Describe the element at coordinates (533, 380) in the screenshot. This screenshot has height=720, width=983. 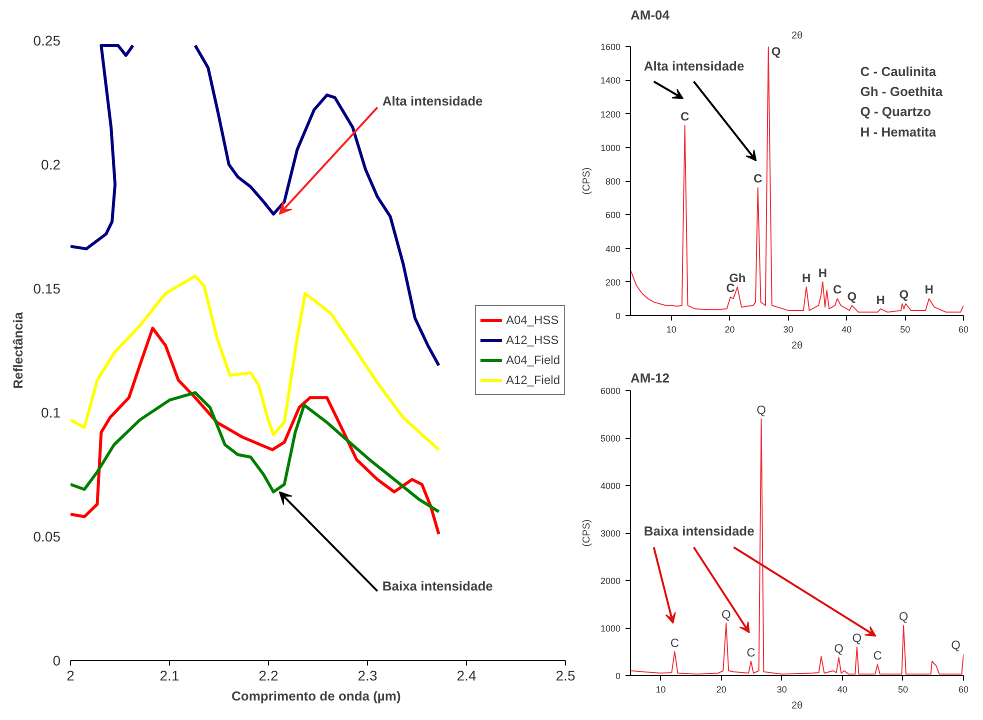
I see `legend-label: A12_Field` at that location.